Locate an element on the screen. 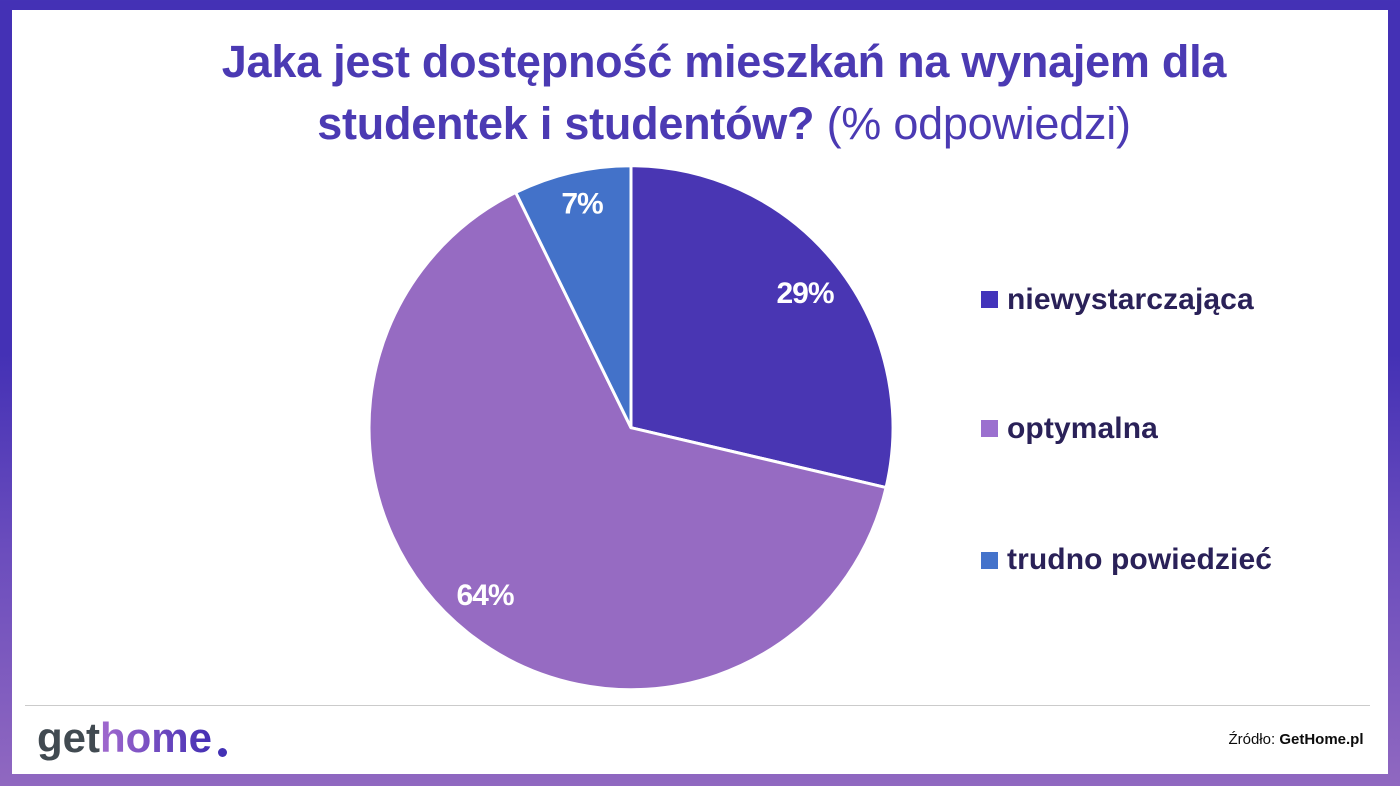 Image resolution: width=1400 pixels, height=786 pixels. svg-text: 7% is located at coordinates (582, 204).